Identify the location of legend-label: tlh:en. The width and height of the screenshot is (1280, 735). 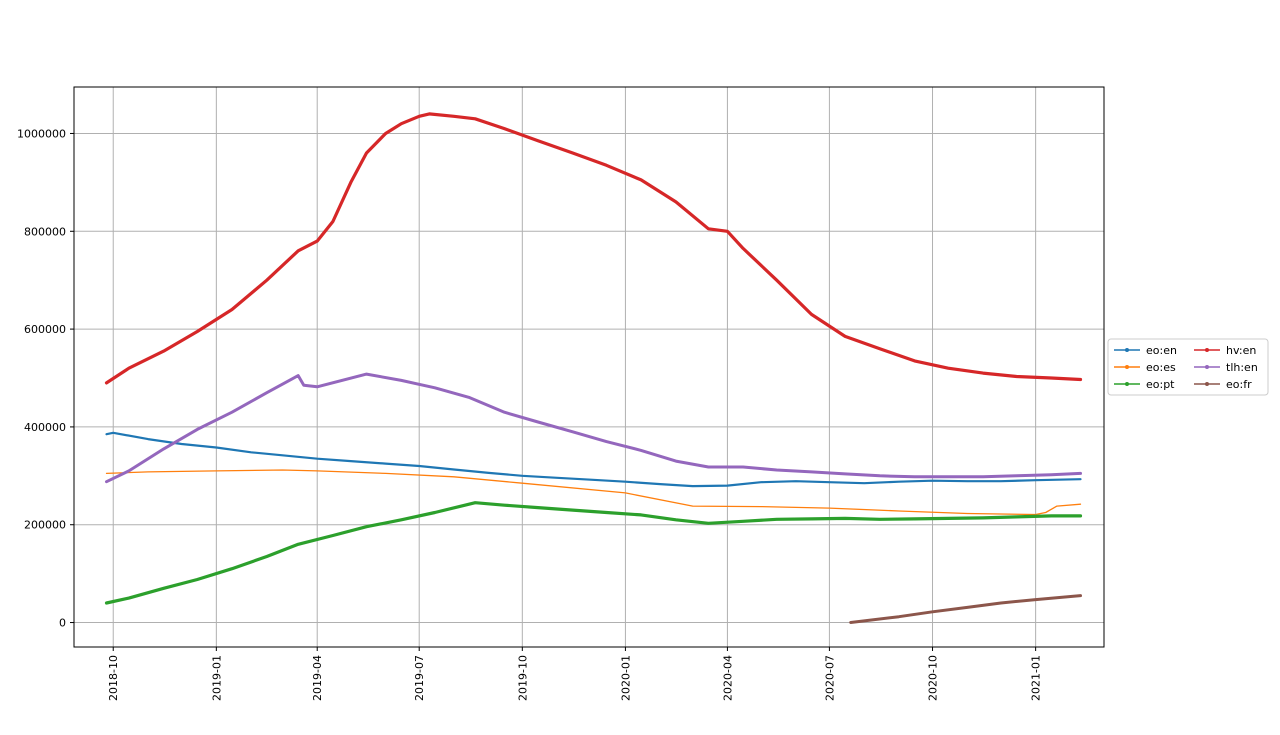
(1242, 367).